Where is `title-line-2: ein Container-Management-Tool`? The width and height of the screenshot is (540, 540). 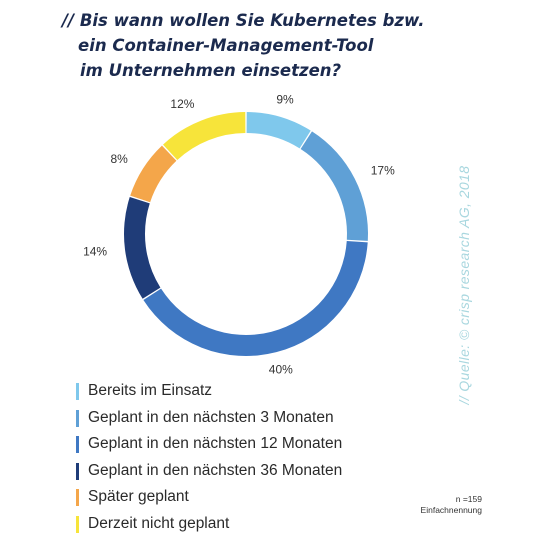 title-line-2: ein Container-Management-Tool is located at coordinates (226, 45).